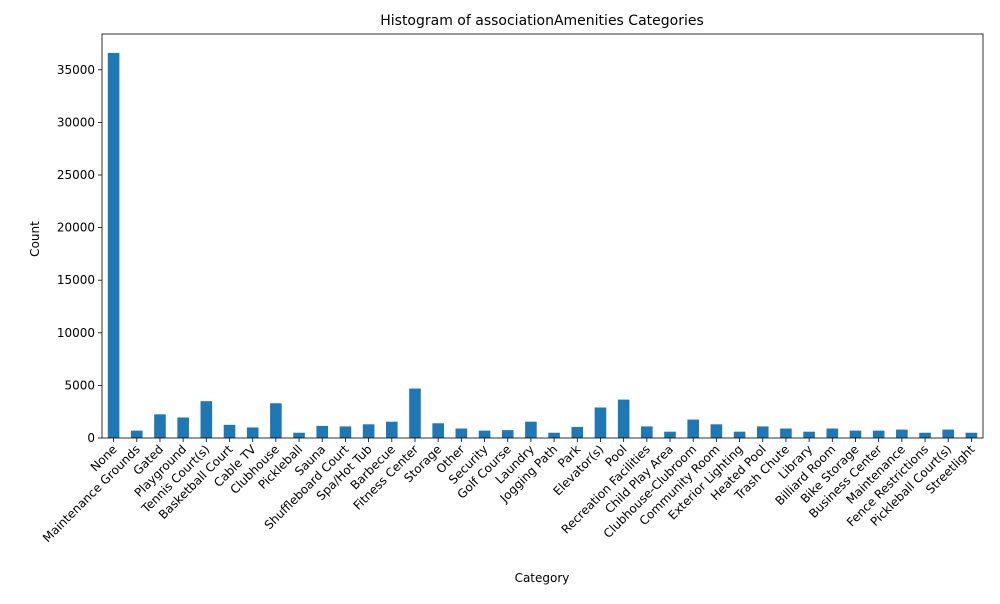  I want to click on y-tick-label: 20000, so click(76, 228).